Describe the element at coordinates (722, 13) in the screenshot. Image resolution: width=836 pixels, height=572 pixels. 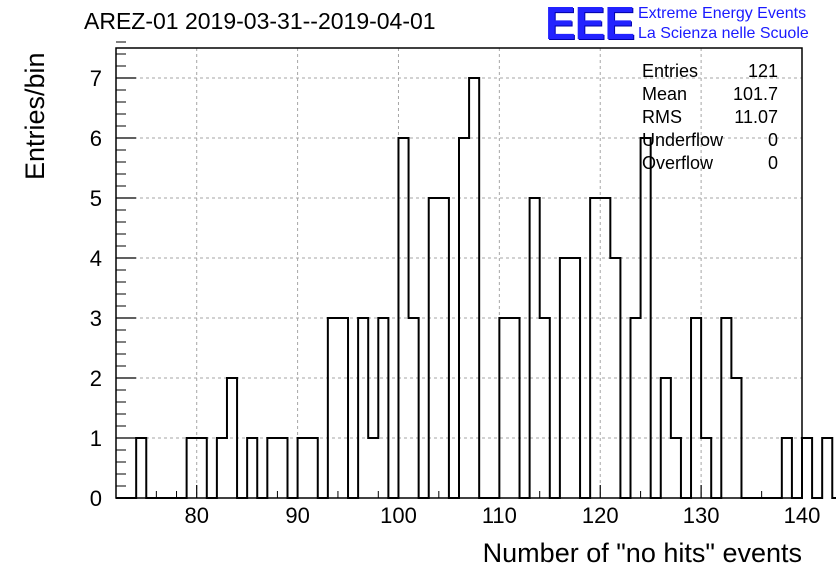
I see `logo-line-1: Extreme Energy Events` at that location.